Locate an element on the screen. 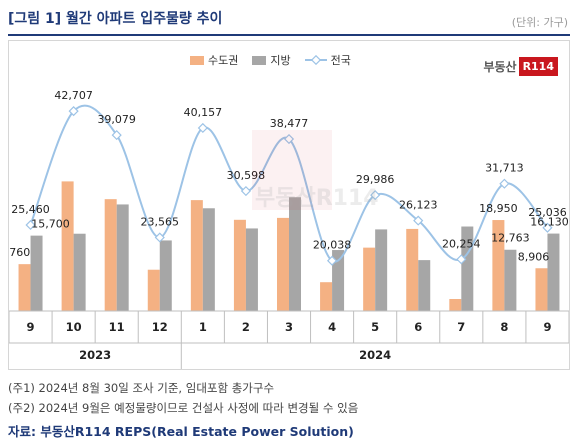 The width and height of the screenshot is (580, 442). legend-label-capital: 수도권 is located at coordinates (223, 60).